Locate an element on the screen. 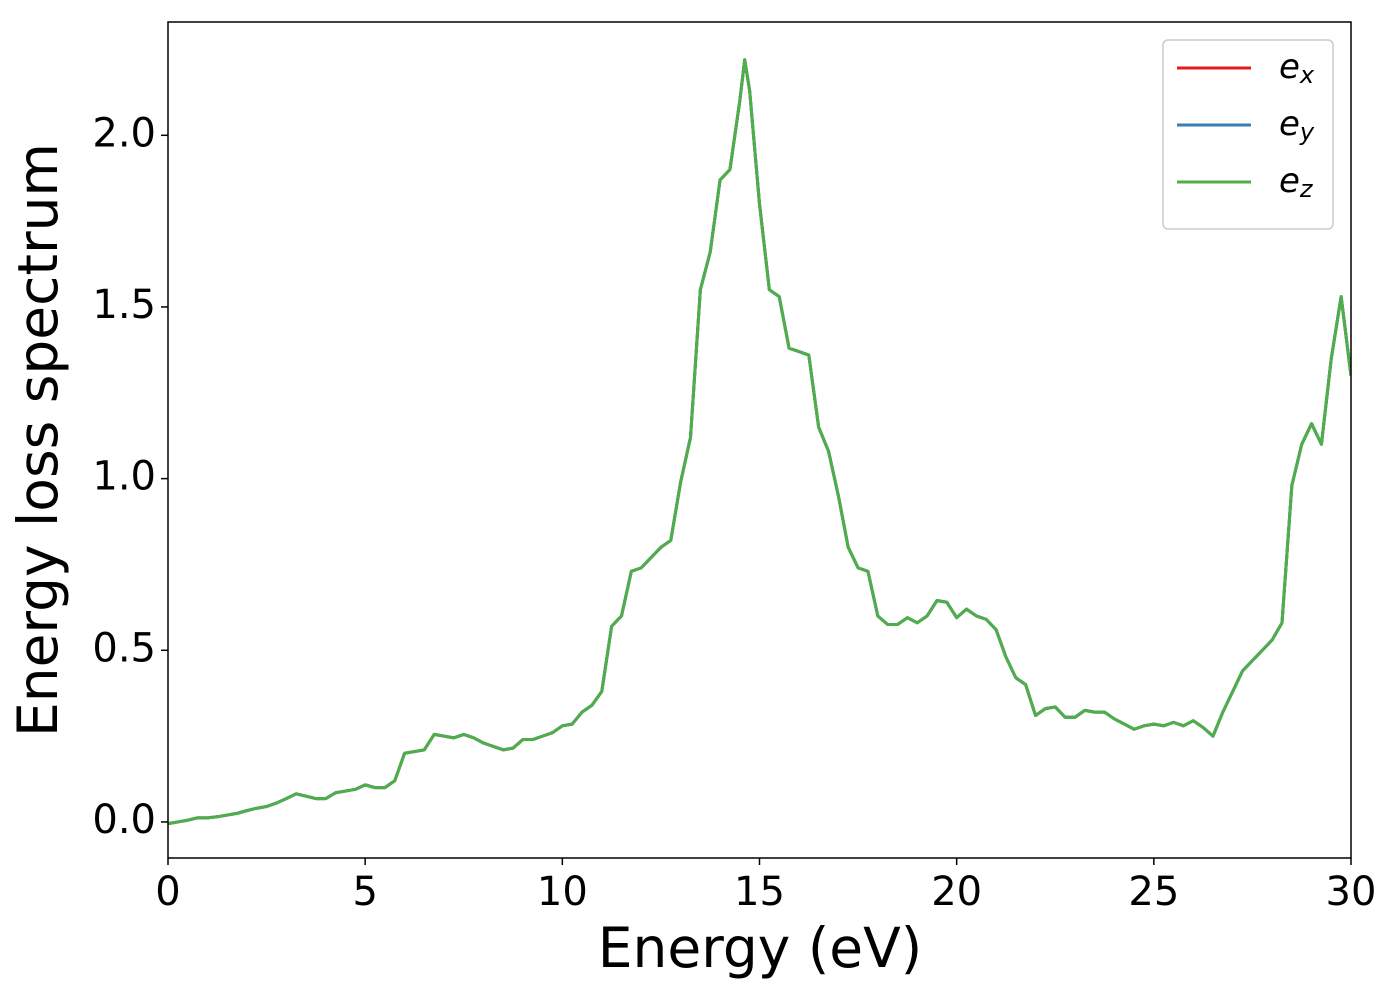 This screenshot has height=1000, width=1400. y-tick-label: 0.5 is located at coordinates (124, 648).